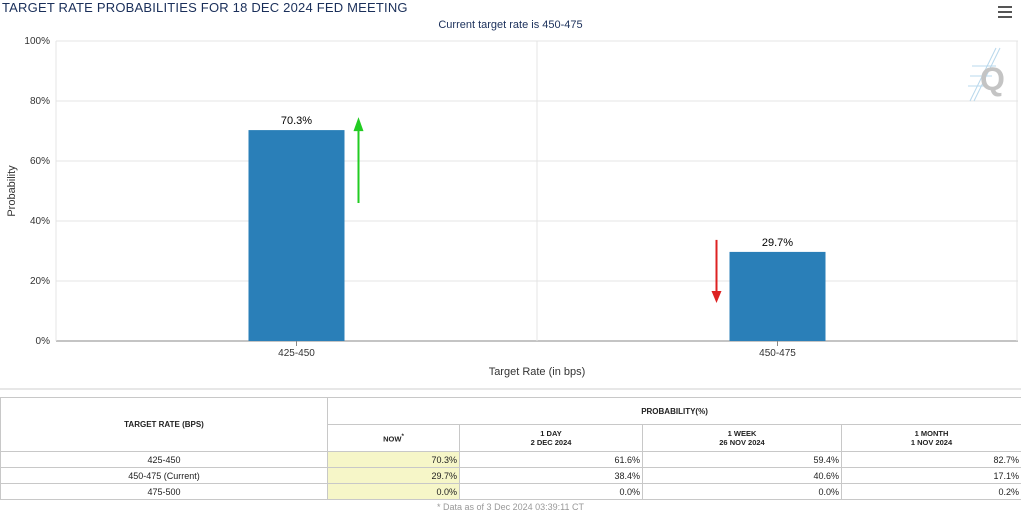 Image resolution: width=1021 pixels, height=512 pixels. Describe the element at coordinates (164, 459) in the screenshot. I see `cell-rate: 425-450` at that location.